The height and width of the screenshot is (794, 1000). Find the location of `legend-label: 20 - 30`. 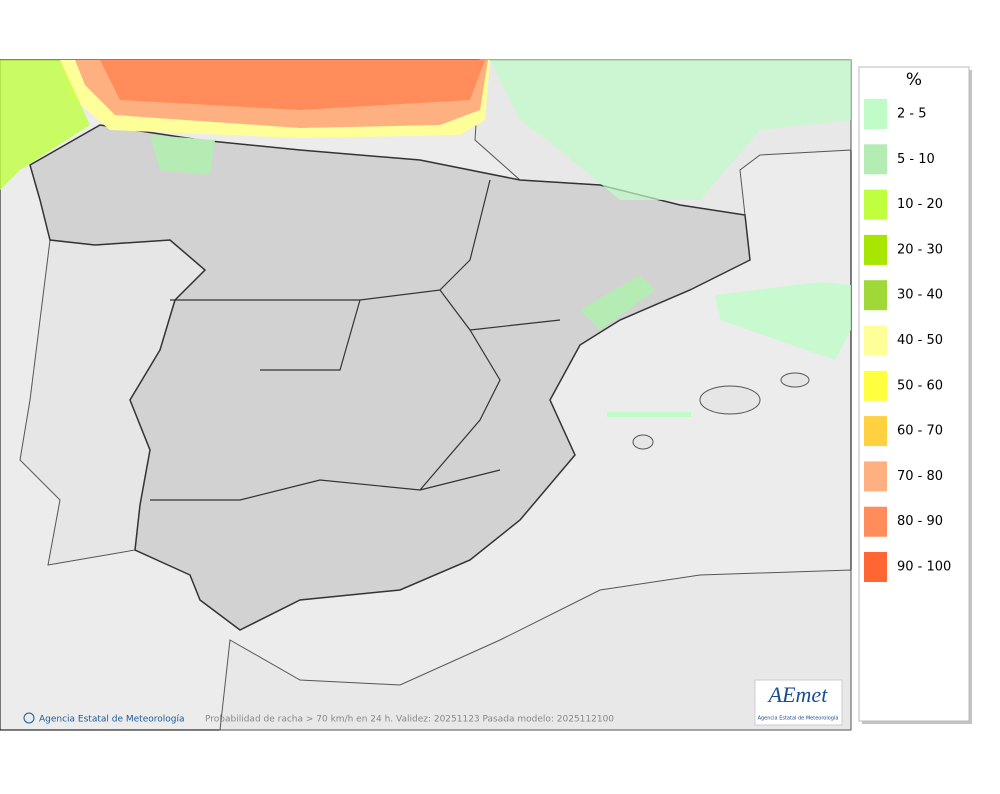

legend-label: 20 - 30 is located at coordinates (920, 249).